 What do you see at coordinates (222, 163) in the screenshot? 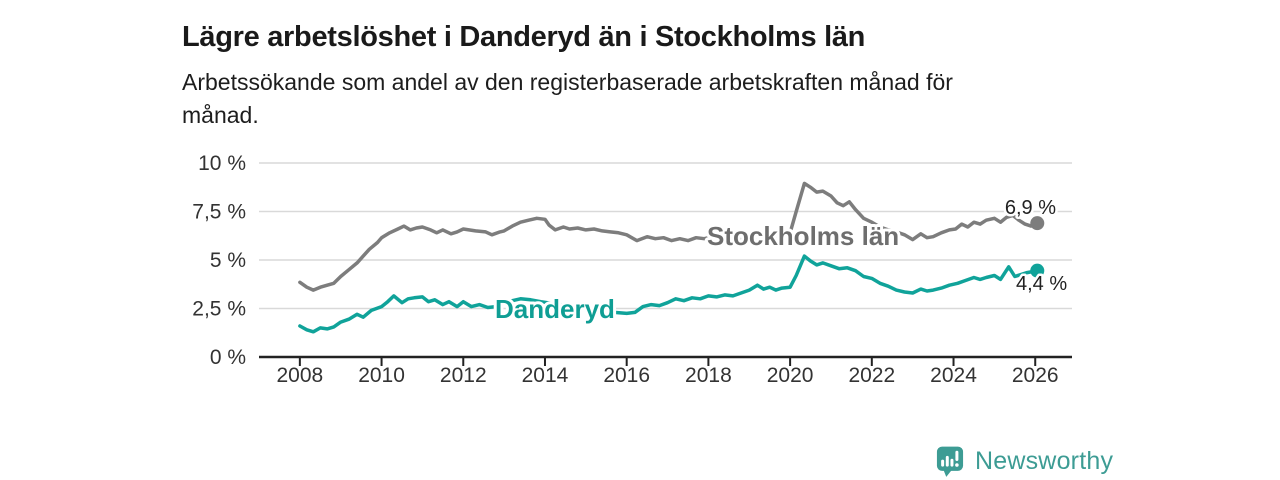
I see `y-tick-label: 10 %` at bounding box center [222, 163].